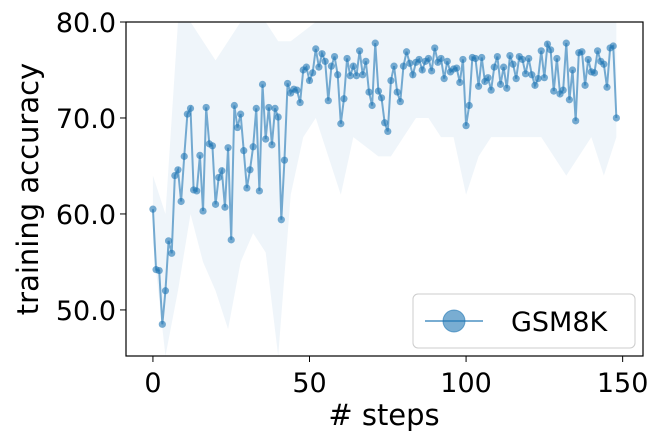  I want to click on x-axis-label: # steps, so click(383, 415).